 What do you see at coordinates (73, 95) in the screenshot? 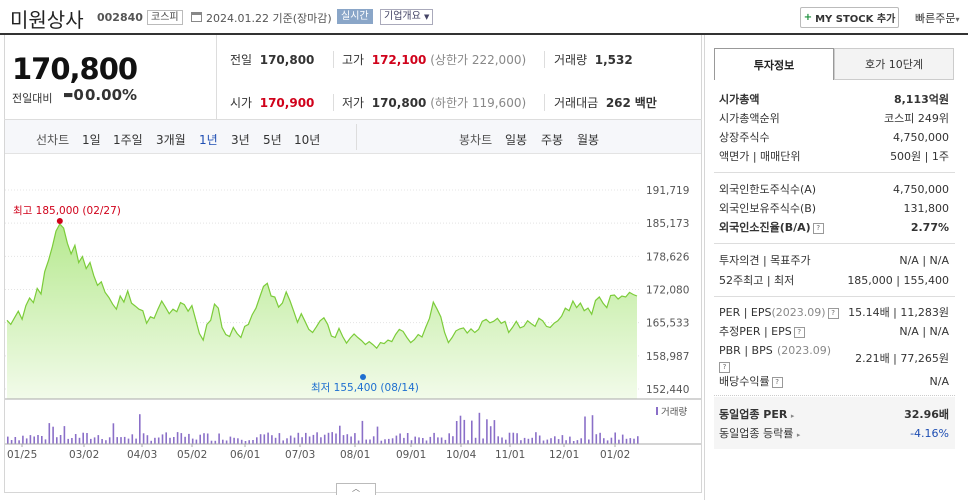
I see `change-value: ▬0` at bounding box center [73, 95].